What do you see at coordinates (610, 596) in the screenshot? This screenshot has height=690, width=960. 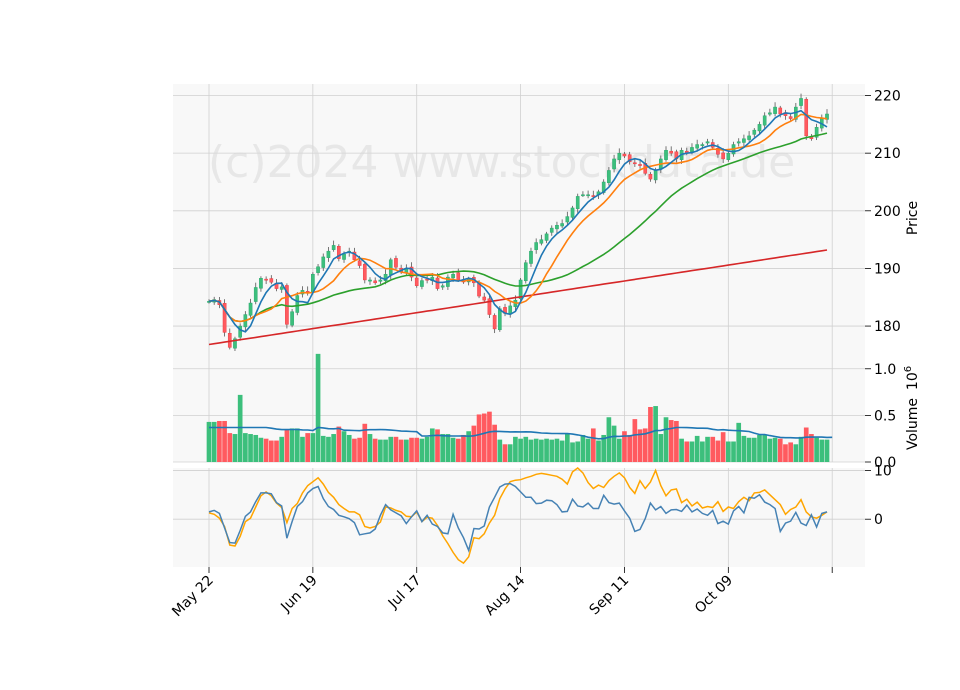 I see `x-tick-label: Sep 11` at bounding box center [610, 596].